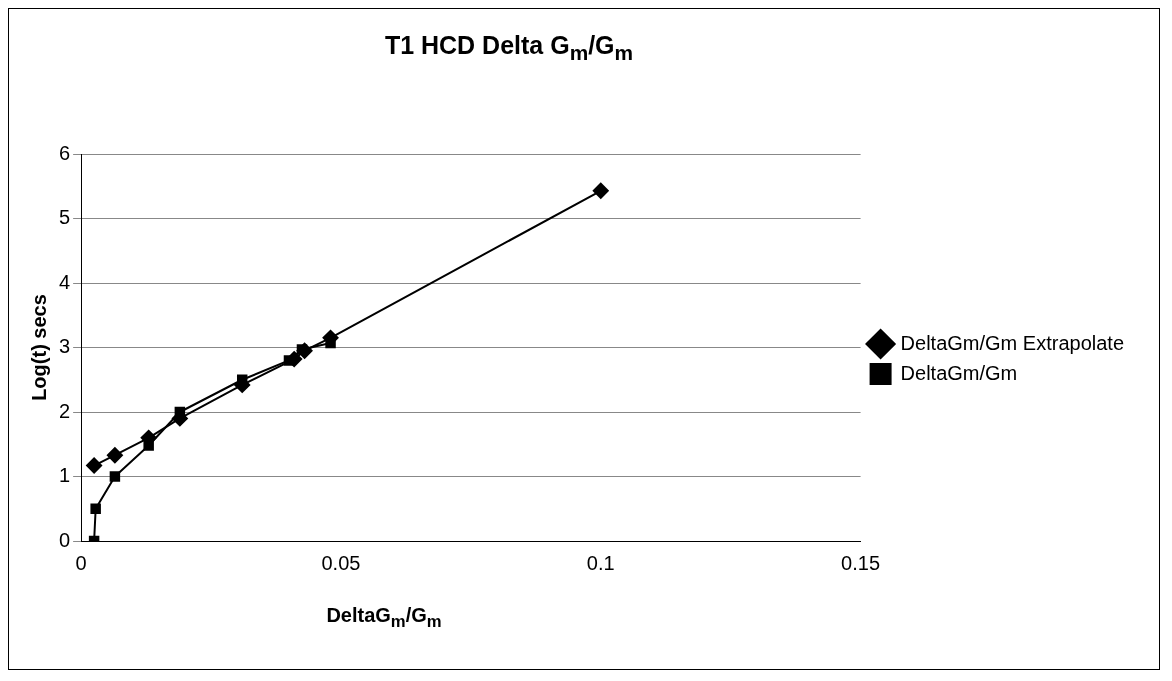 Image resolution: width=1172 pixels, height=681 pixels. Describe the element at coordinates (65, 539) in the screenshot. I see `y-tick-label: 0` at that location.